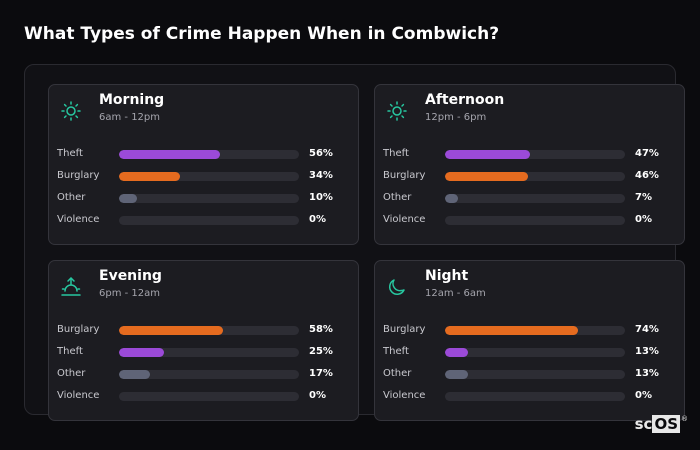  I want to click on bar-rows: Theft 47% Burglary 46% Other 7% Violence 0%, so click(533, 191).